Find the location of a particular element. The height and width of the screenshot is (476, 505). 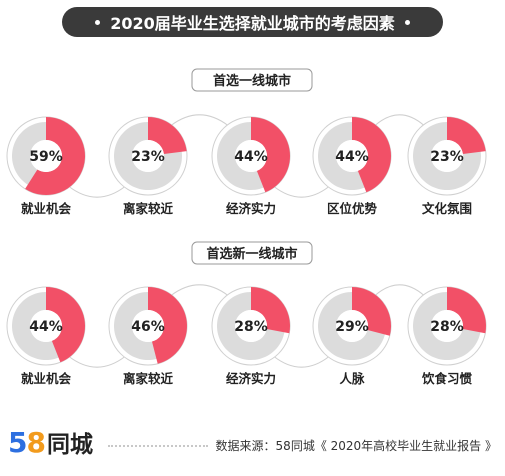

page-title: 2020届毕业生选择就业城市的考虑因素 is located at coordinates (252, 22).